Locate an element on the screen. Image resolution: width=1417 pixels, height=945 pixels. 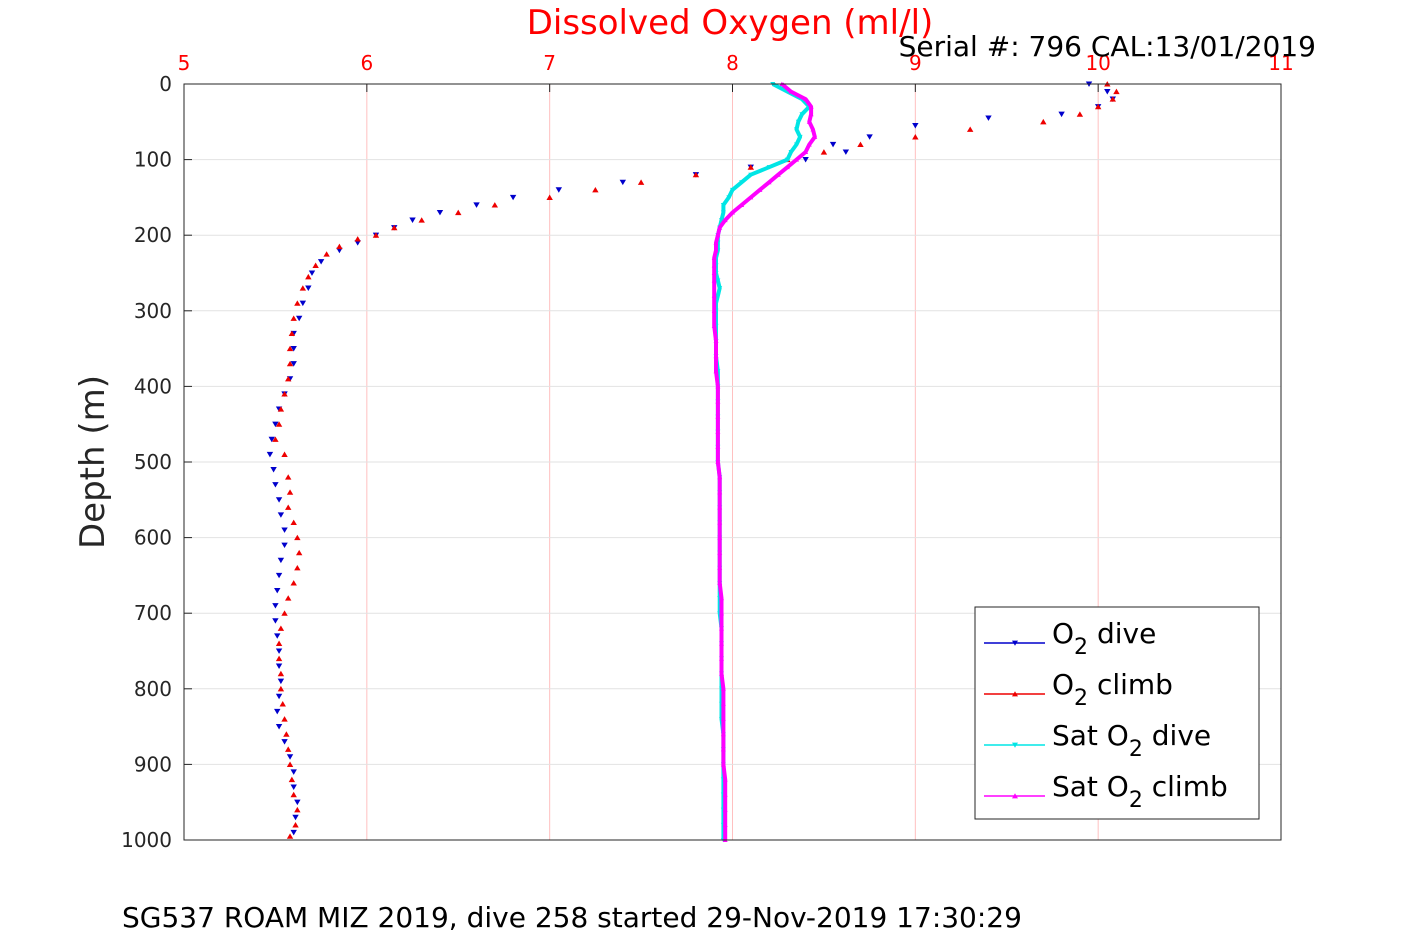
legend-marker is located at coordinates (1015, 796).